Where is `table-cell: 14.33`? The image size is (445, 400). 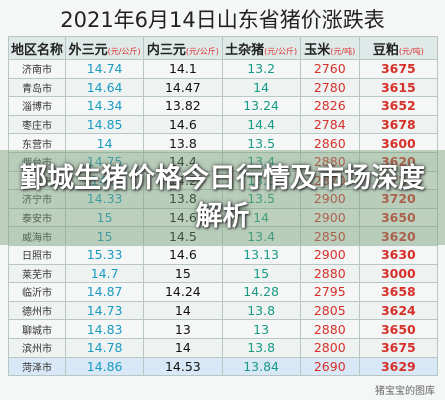
table-cell: 14.33 is located at coordinates (104, 199).